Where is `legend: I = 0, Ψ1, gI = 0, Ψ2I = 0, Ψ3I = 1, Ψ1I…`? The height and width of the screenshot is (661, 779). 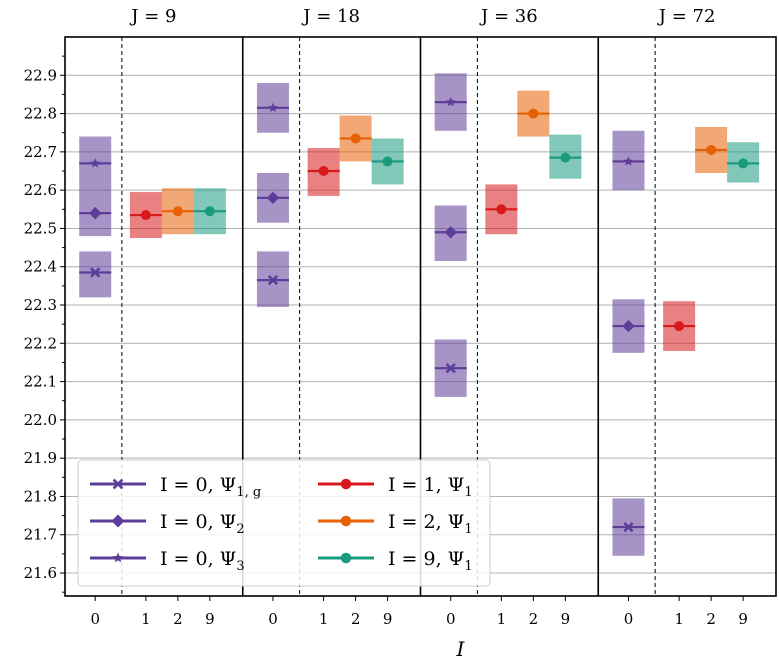
legend: I = 0, Ψ1, gI = 0, Ψ2I = 0, Ψ3I = 1, Ψ1I… is located at coordinates (284, 523).